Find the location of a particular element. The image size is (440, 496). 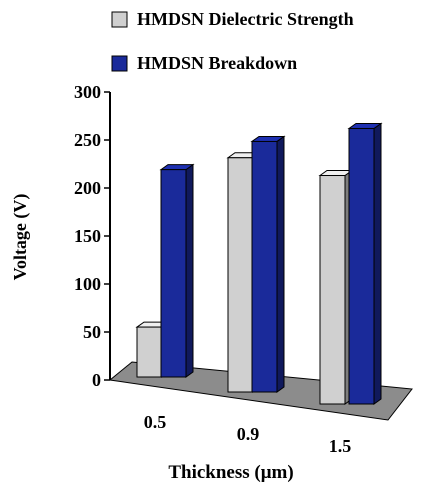

bar-breakdown-0.9 is located at coordinates (268, 264).